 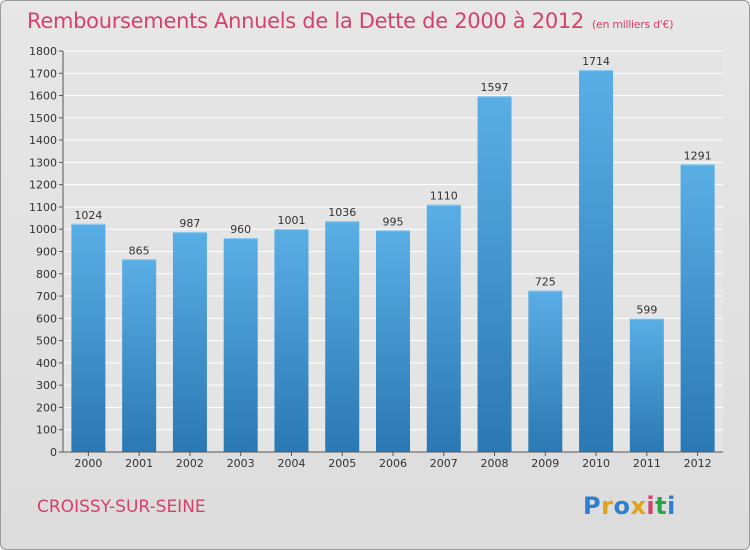 I want to click on bar-2012, so click(x=697, y=308).